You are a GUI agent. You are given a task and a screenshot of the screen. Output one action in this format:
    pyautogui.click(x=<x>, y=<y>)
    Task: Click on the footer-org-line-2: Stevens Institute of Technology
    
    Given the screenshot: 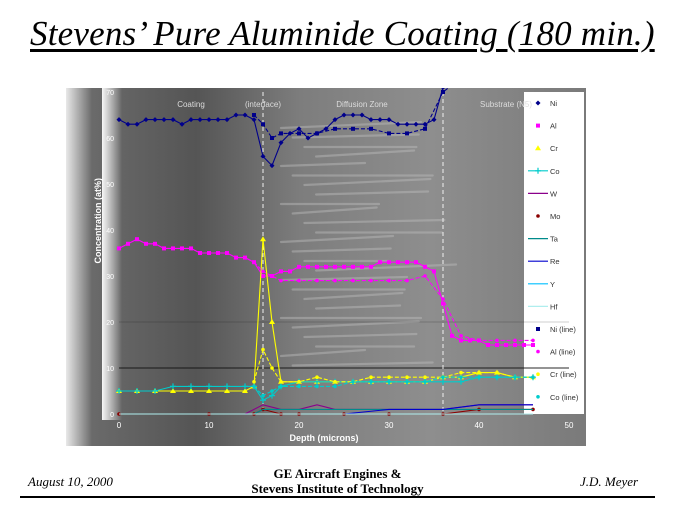 What is the action you would take?
    pyautogui.click(x=337, y=488)
    